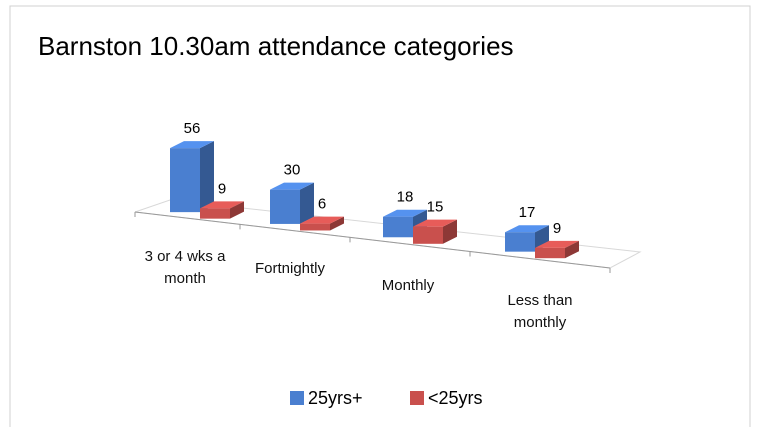 Image resolution: width=762 pixels, height=427 pixels. Describe the element at coordinates (322, 204) in the screenshot. I see `data-label: 6` at that location.